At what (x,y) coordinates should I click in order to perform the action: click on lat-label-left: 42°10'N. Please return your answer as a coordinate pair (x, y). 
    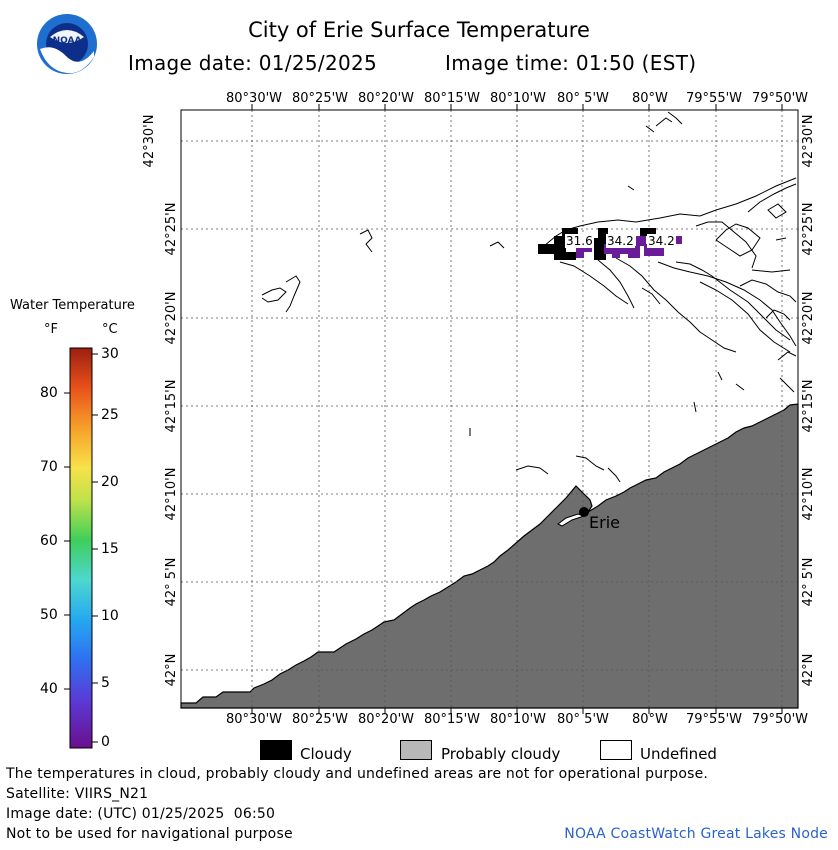
    Looking at the image, I should click on (171, 494).